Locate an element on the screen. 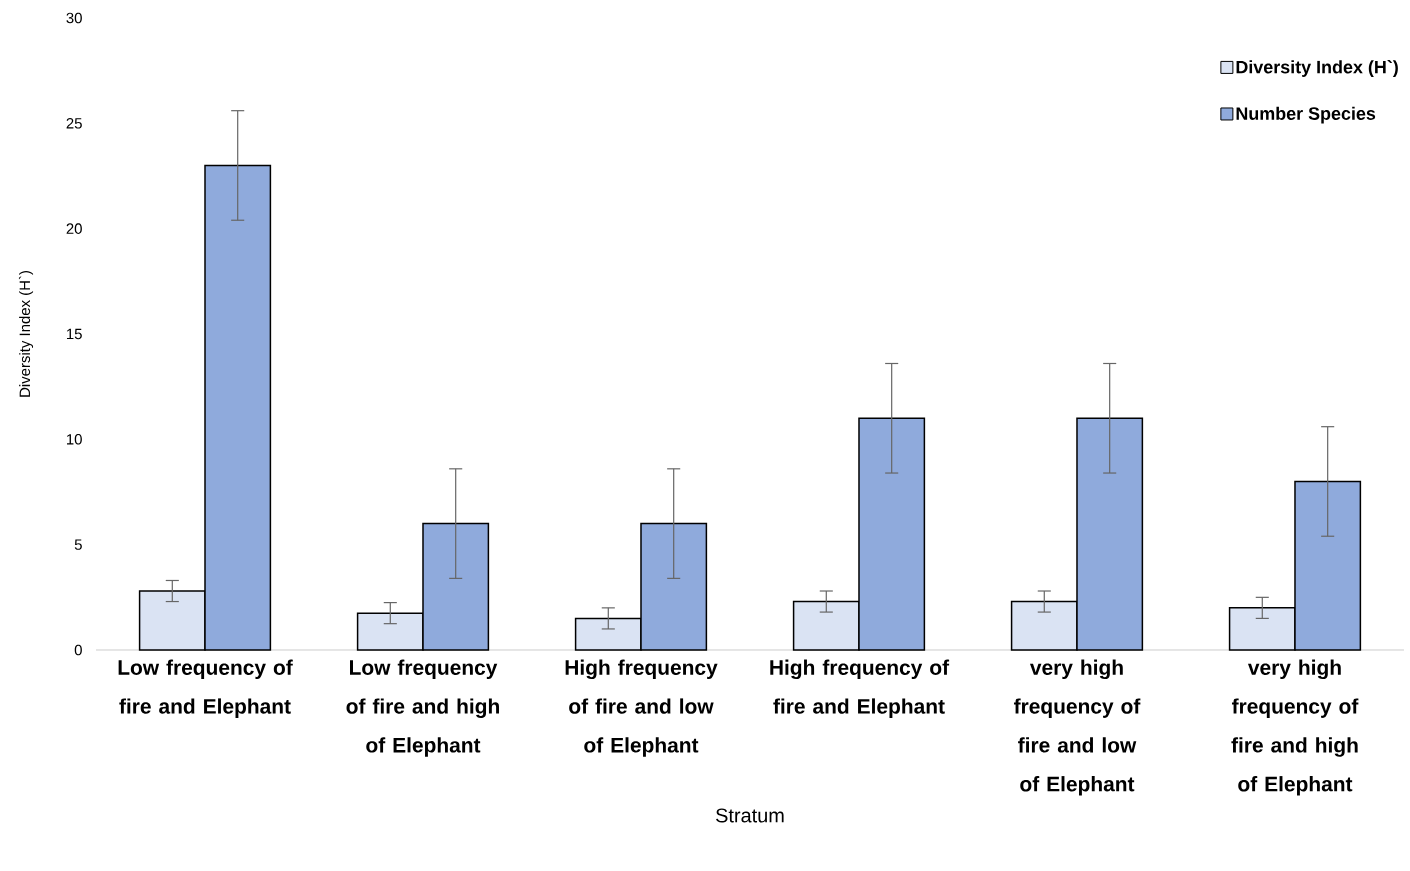  y-tick-label: 15 is located at coordinates (74, 334).